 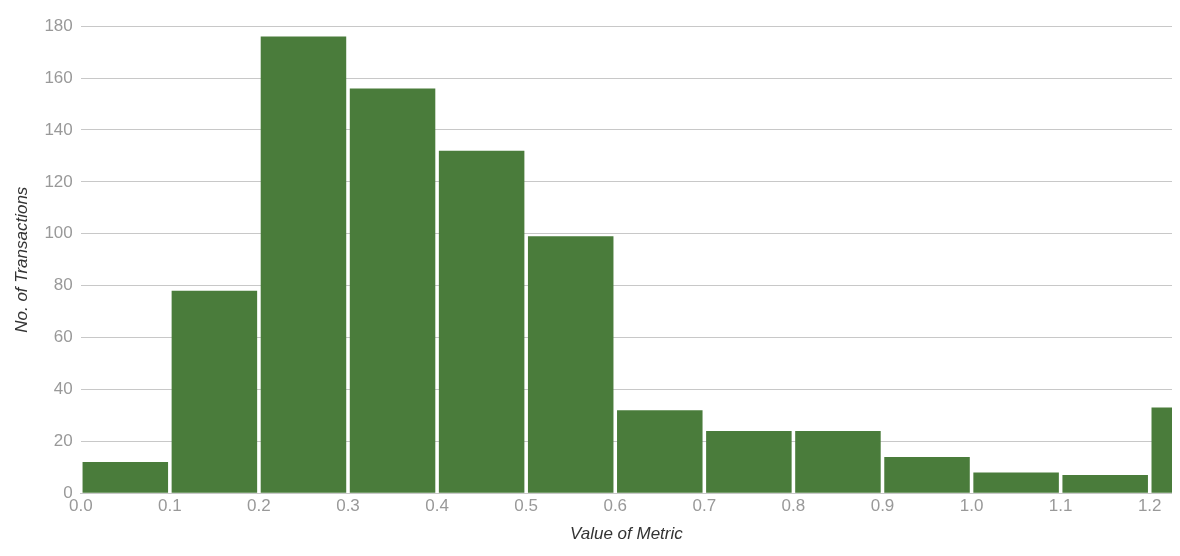 I want to click on x-tick-label: 0.3, so click(x=348, y=506).